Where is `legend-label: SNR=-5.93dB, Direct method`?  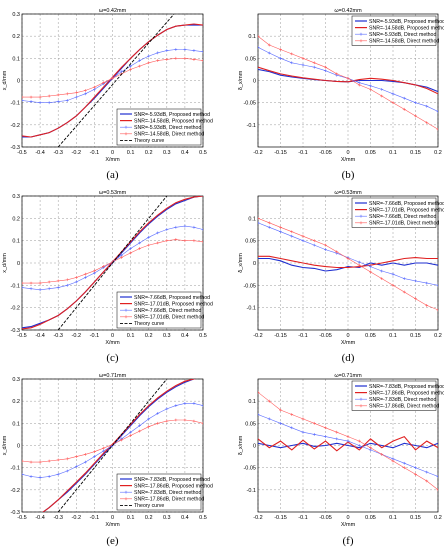
legend-label: SNR=-5.93dB, Direct method is located at coordinates (402, 35).